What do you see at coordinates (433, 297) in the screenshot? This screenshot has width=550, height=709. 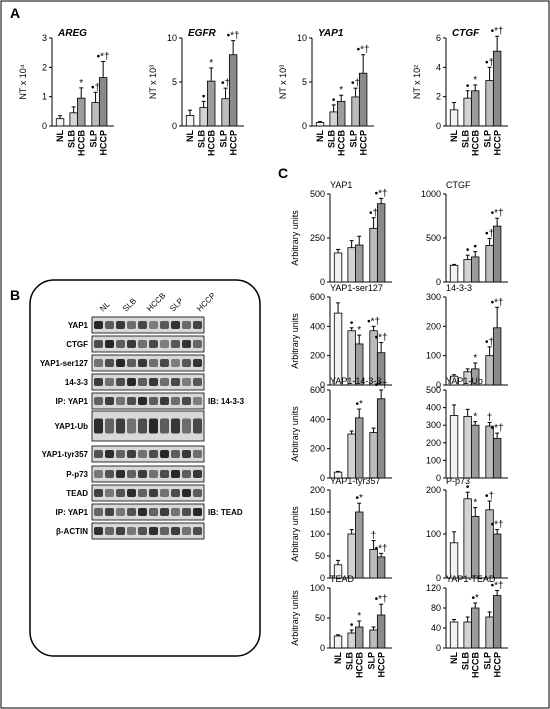 I see `y-tick-label: 300` at bounding box center [433, 297].